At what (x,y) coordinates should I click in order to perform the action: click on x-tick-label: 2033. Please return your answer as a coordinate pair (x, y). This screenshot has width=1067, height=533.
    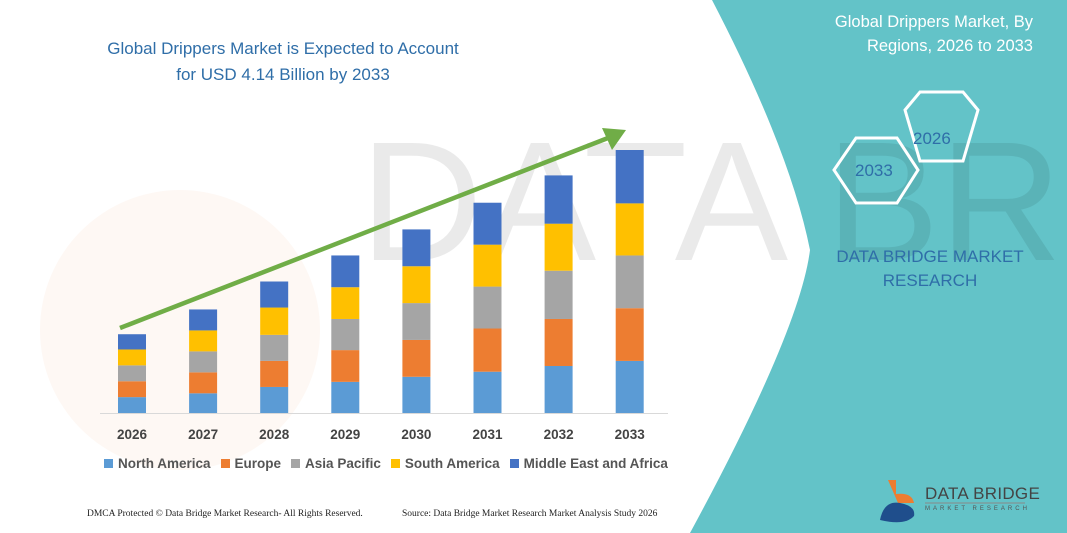
    Looking at the image, I should click on (630, 434).